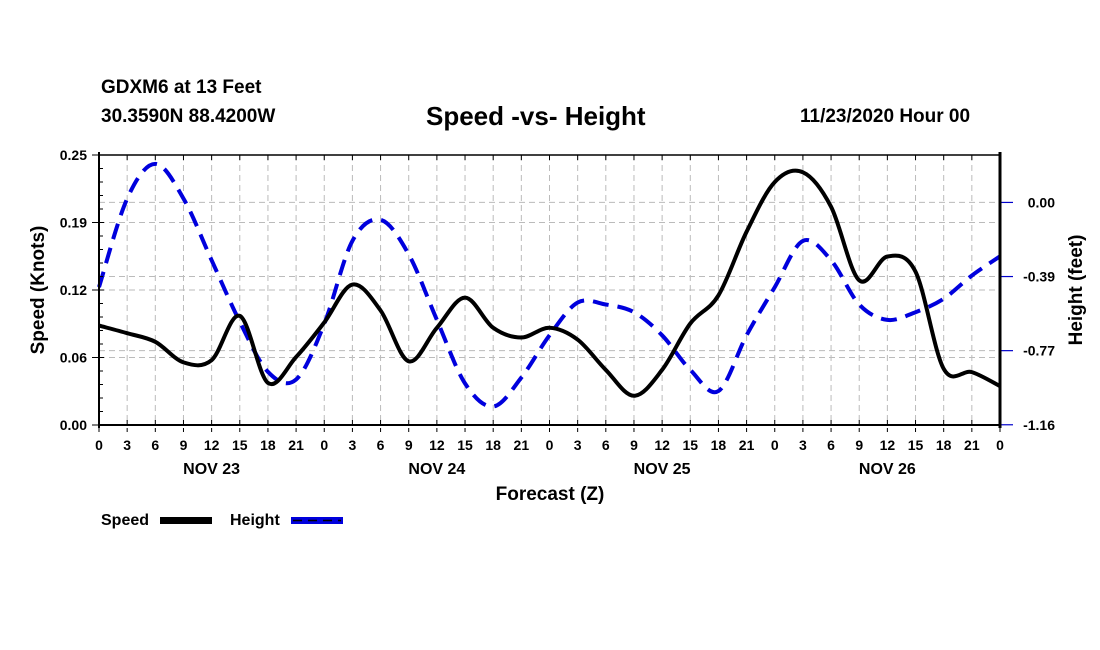 Image resolution: width=1100 pixels, height=650 pixels. What do you see at coordinates (73, 155) in the screenshot?
I see `y-tick-label: 0.25` at bounding box center [73, 155].